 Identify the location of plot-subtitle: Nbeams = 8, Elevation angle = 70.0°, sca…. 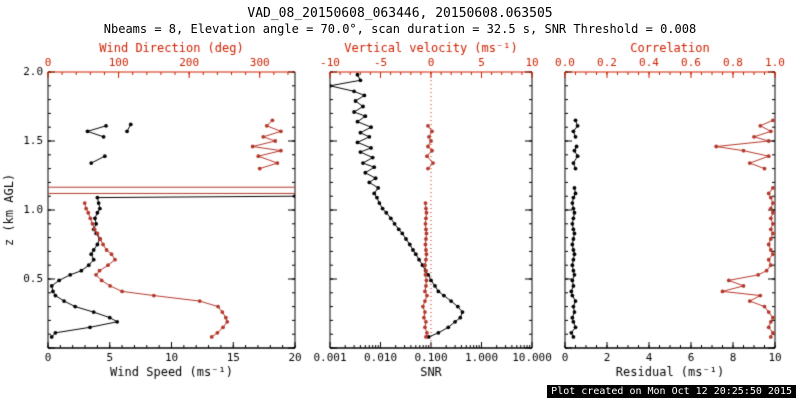
(400, 29).